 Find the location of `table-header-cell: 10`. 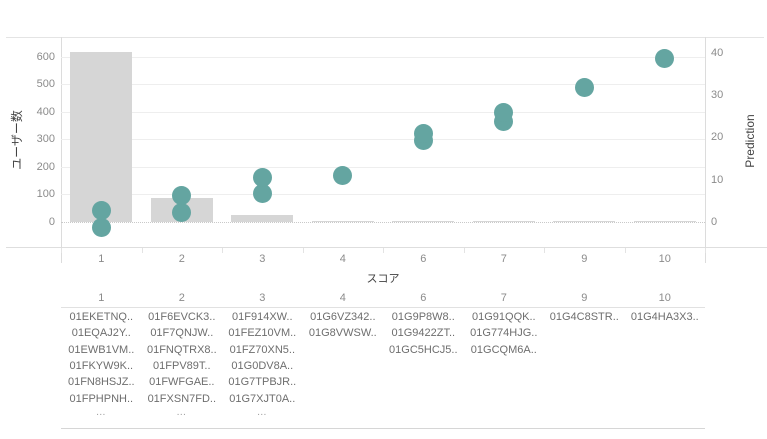

table-header-cell: 10 is located at coordinates (664, 298).